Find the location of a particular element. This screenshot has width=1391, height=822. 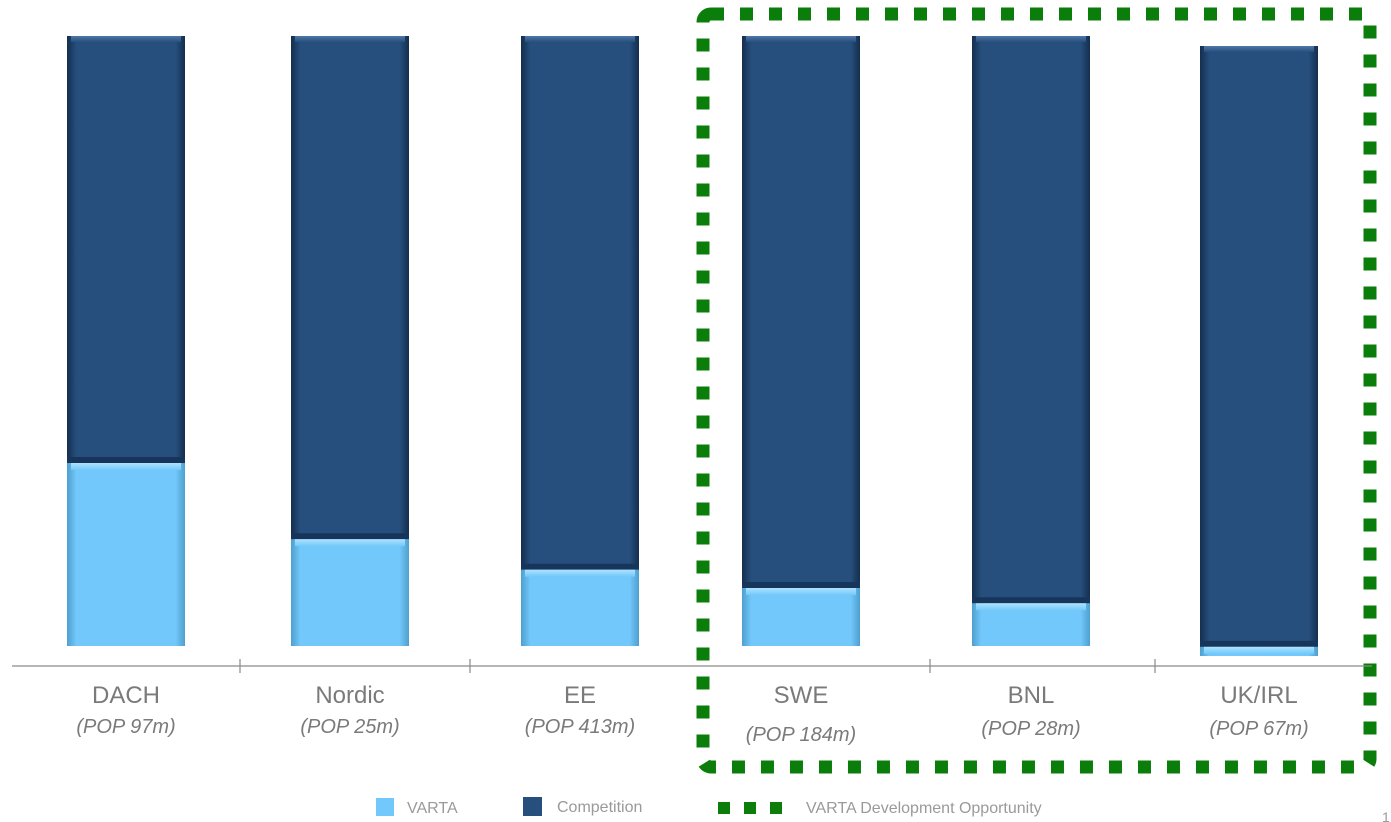

legend-item-varta: VARTA is located at coordinates (417, 807).